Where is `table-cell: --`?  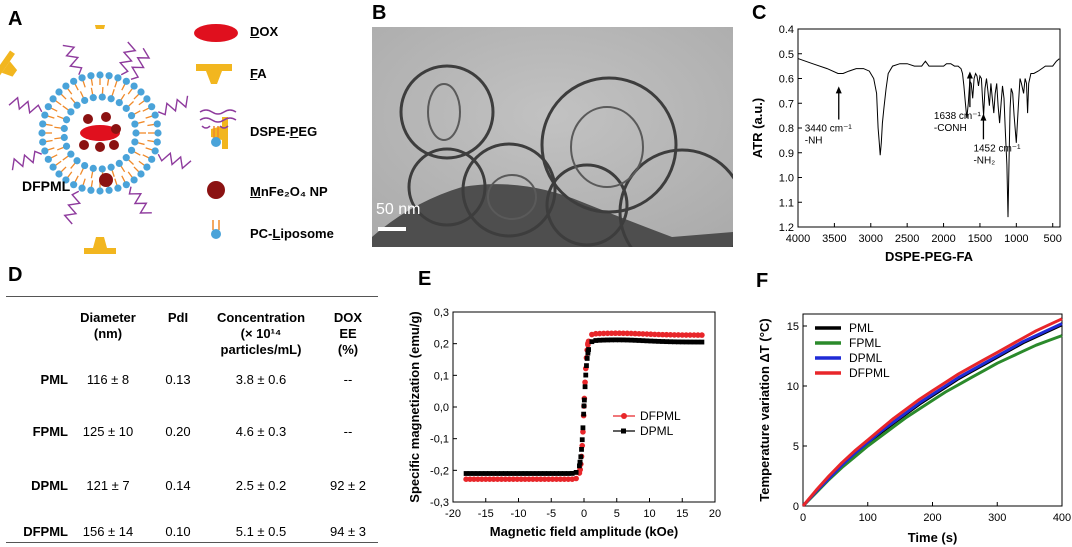 table-cell: -- is located at coordinates (348, 379).